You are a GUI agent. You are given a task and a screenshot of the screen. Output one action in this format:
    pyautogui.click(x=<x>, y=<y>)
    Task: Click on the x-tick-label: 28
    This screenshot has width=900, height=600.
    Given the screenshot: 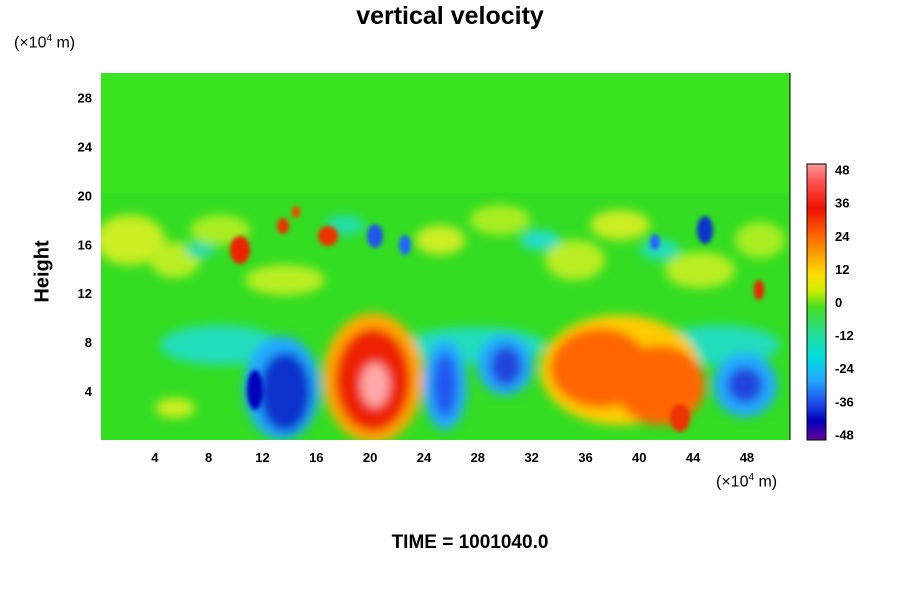 What is the action you would take?
    pyautogui.click(x=478, y=457)
    